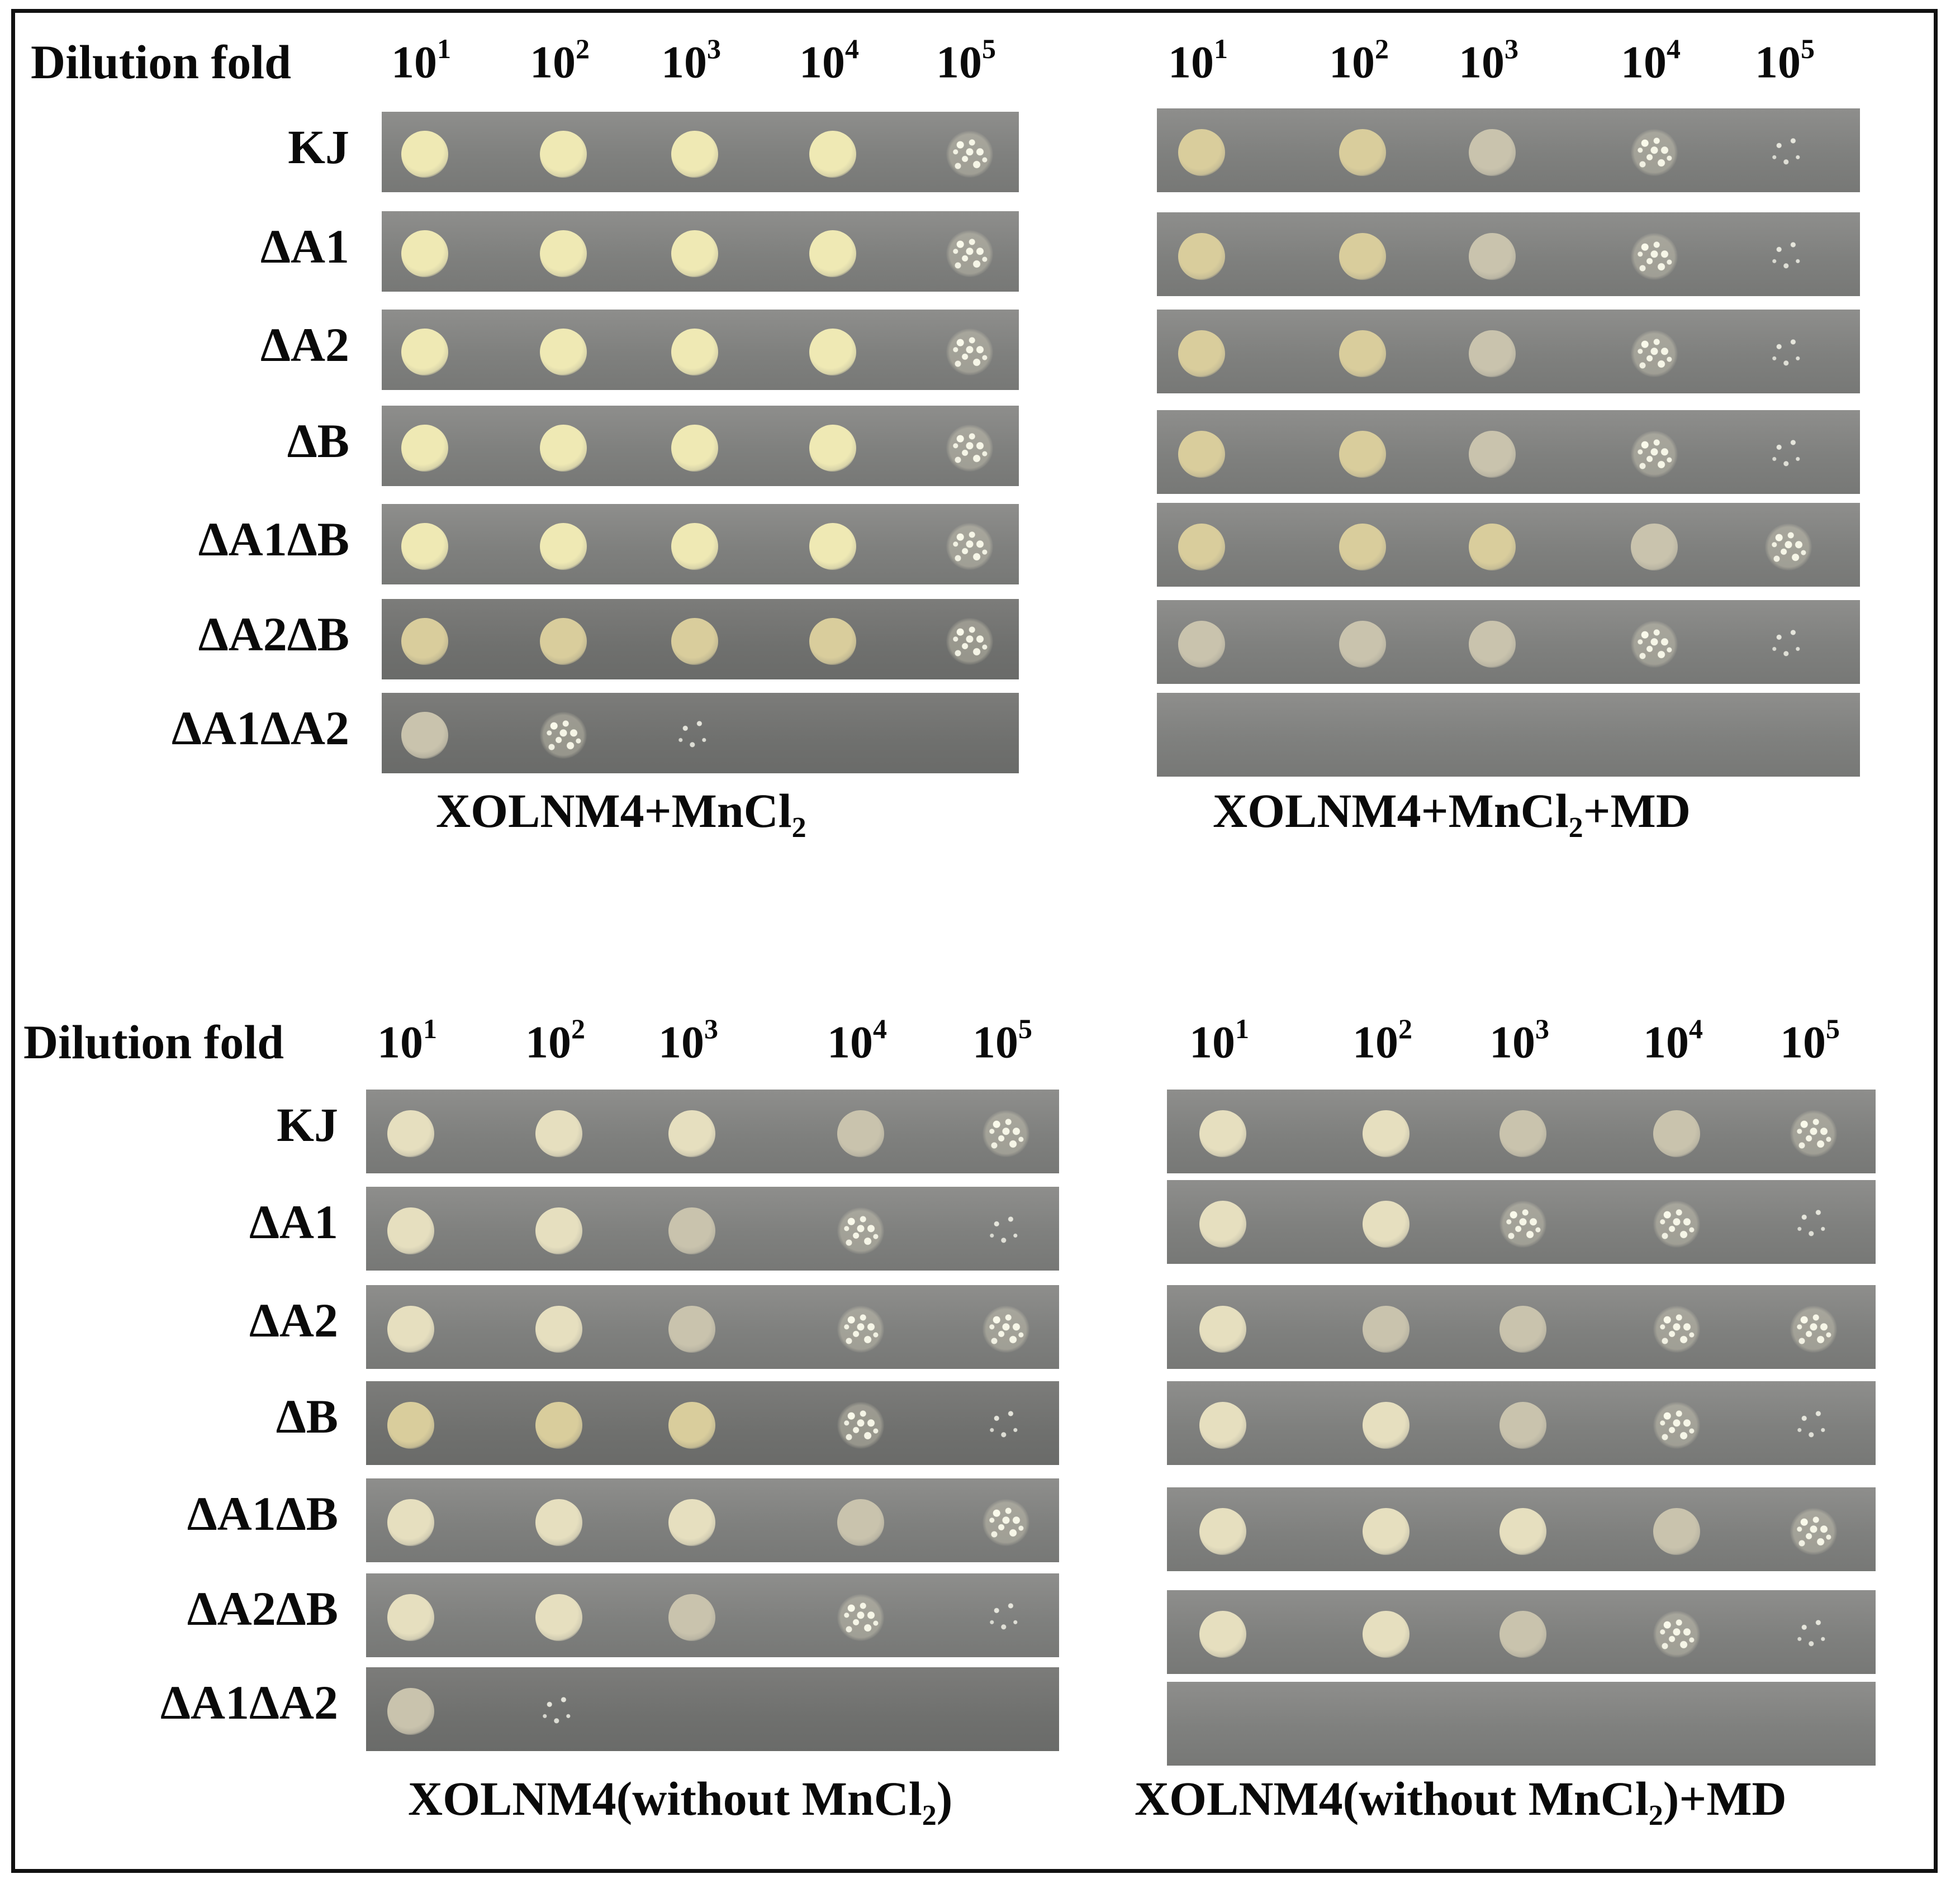 The image size is (1960, 1893). Describe the element at coordinates (293, 1320) in the screenshot. I see `strain-label: ΔA2` at that location.